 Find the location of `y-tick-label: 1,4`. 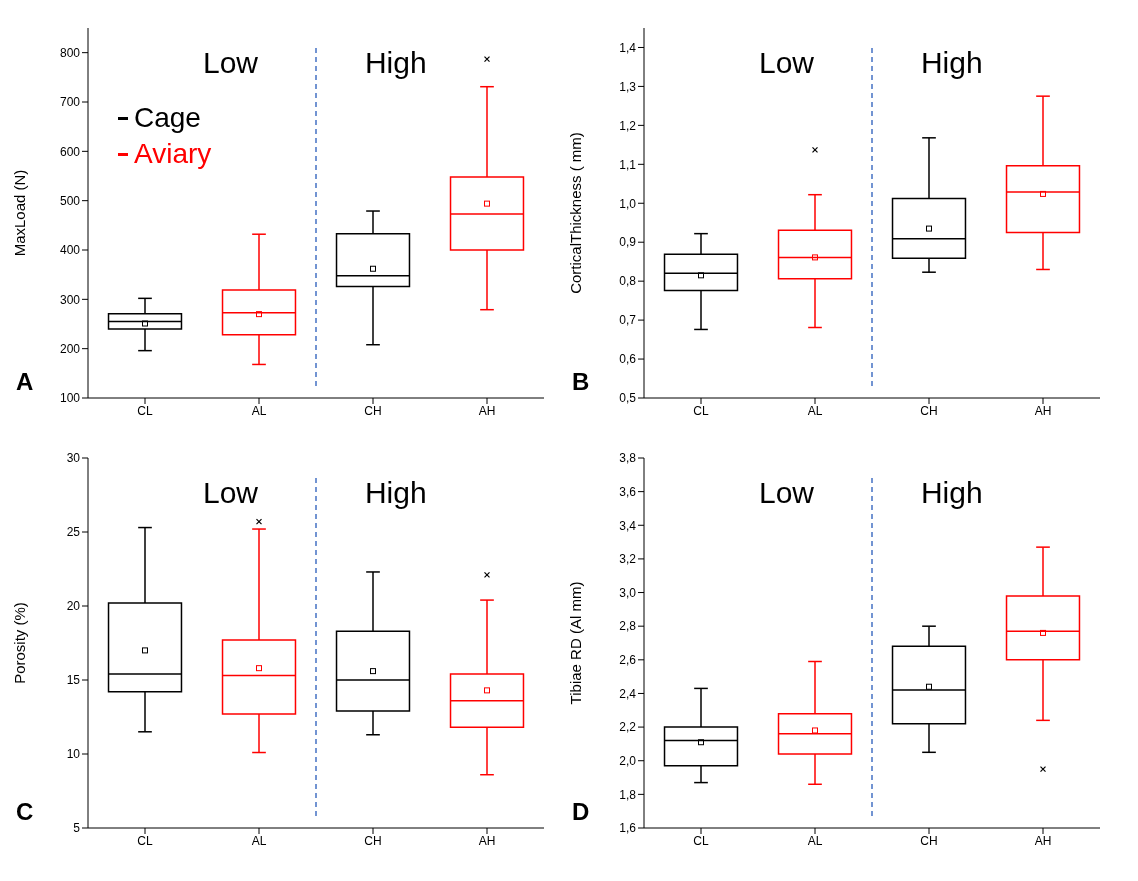

y-tick-label: 1,4 is located at coordinates (628, 47).